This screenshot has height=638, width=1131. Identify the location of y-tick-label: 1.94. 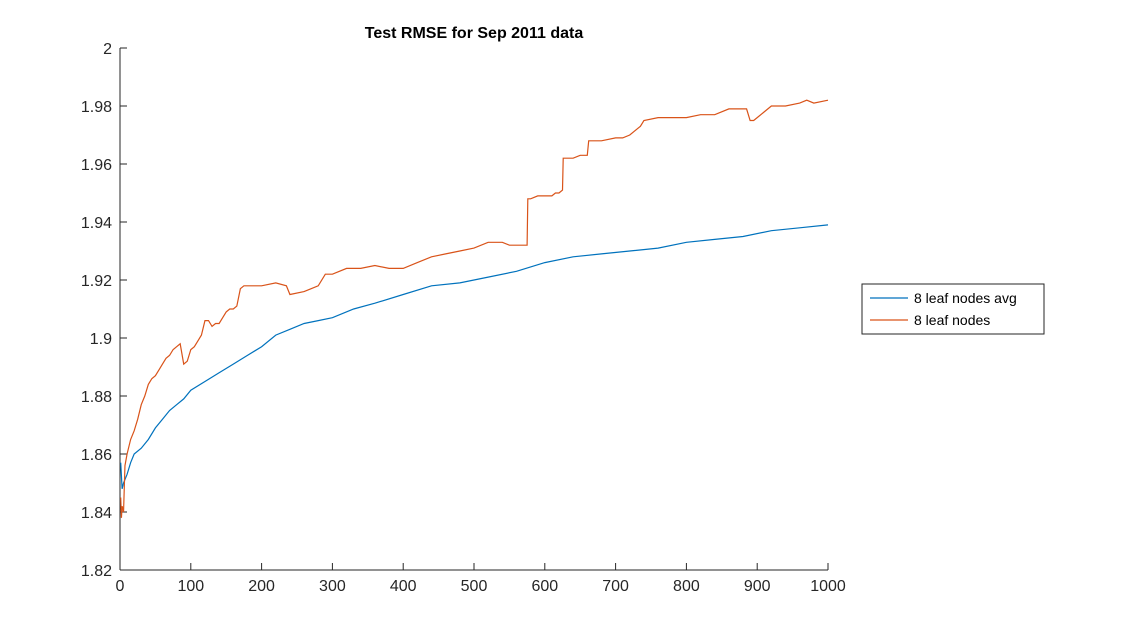
(96, 223).